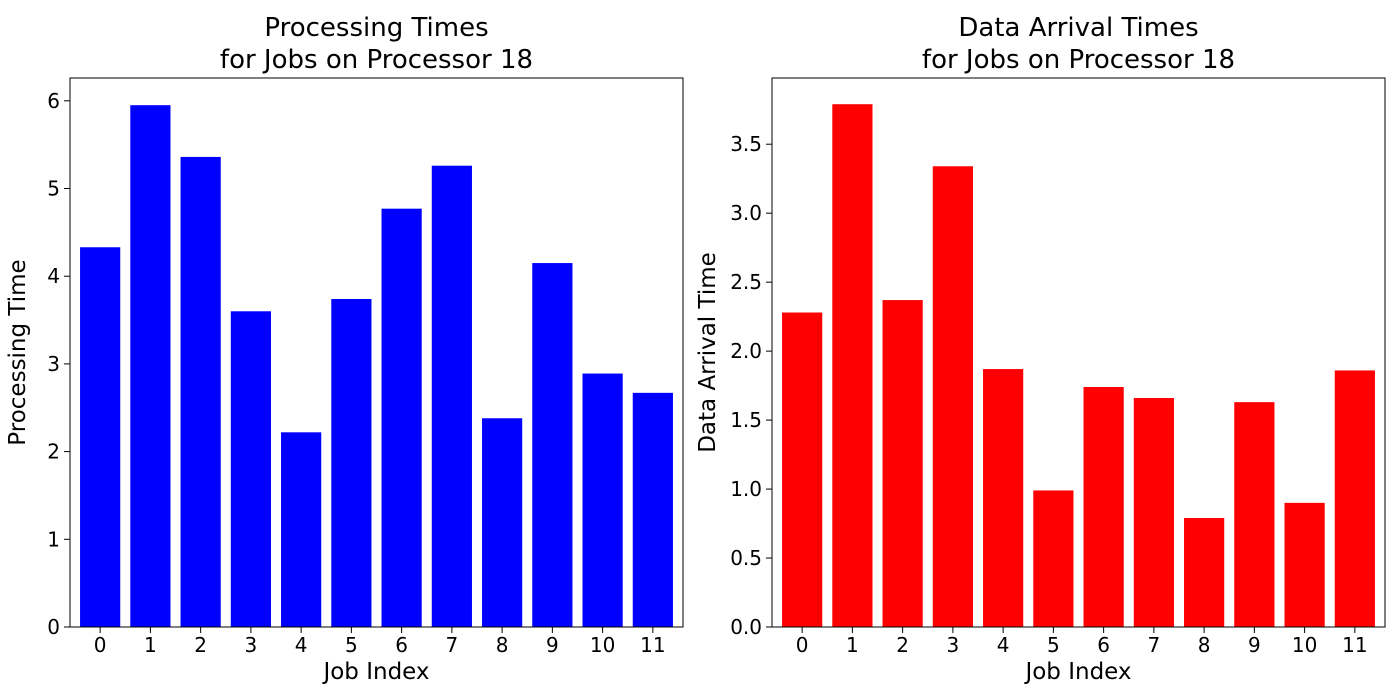 The height and width of the screenshot is (700, 1400). I want to click on chart-title: Processing Times for Jobs on Processor 18, so click(376, 44).